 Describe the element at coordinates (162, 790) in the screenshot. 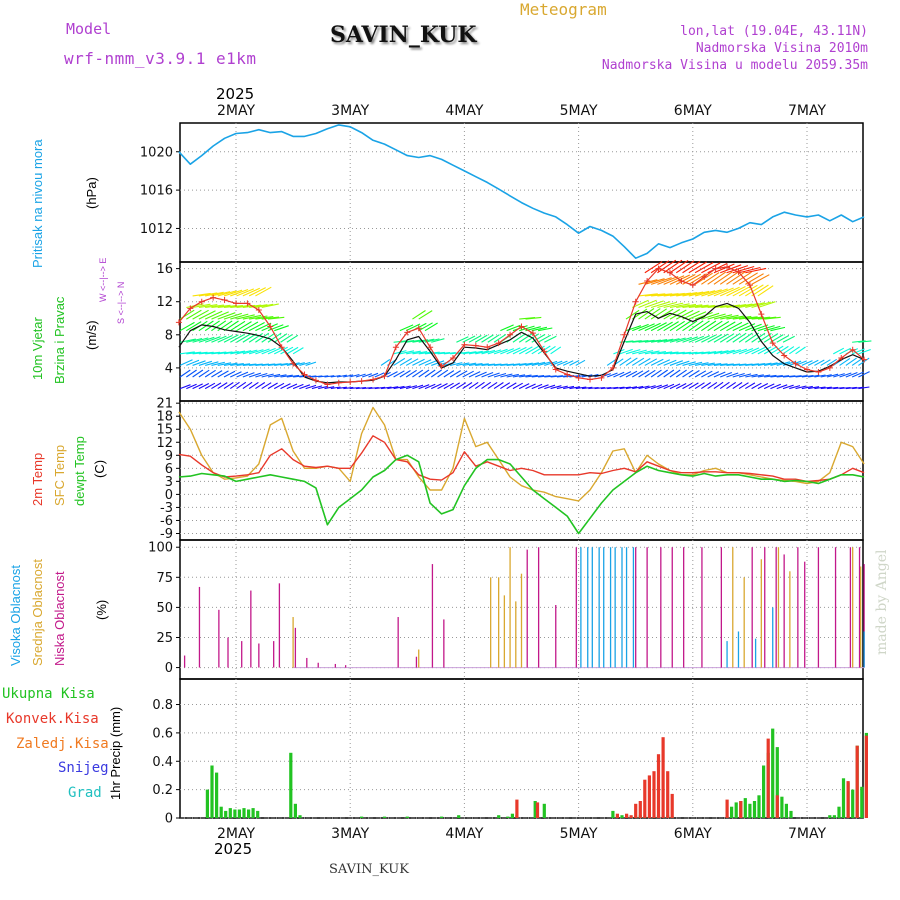

I see `precip-tick-0.2: 0.2` at that location.